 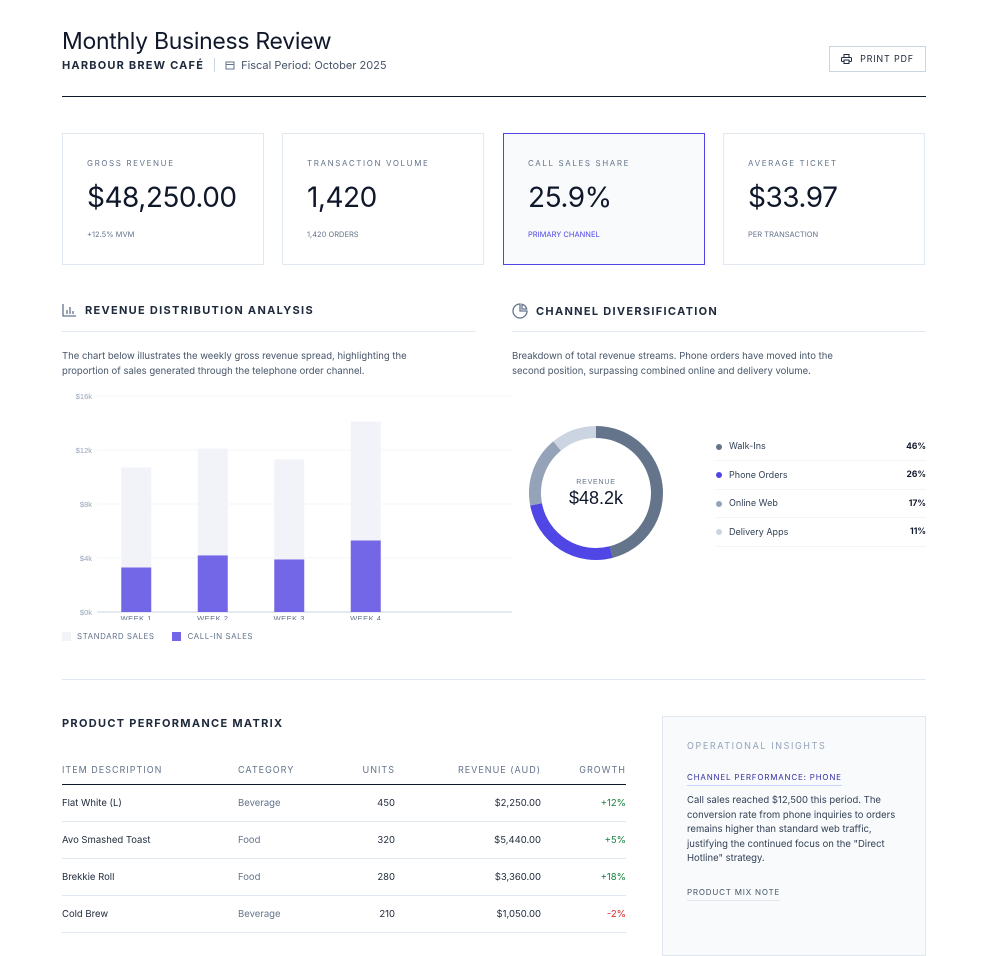 What do you see at coordinates (821, 476) in the screenshot?
I see `donut-legend-row: Phone Orders 26%` at bounding box center [821, 476].